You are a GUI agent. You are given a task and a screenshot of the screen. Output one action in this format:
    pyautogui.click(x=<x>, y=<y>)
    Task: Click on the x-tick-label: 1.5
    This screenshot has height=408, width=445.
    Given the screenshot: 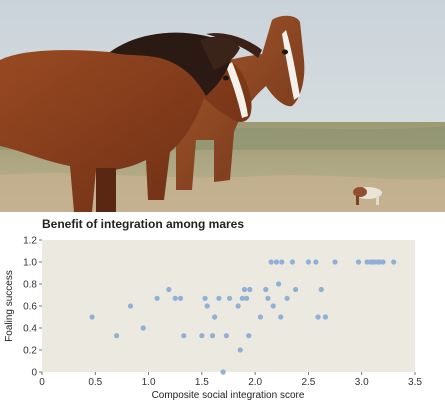 What is the action you would take?
    pyautogui.click(x=202, y=382)
    